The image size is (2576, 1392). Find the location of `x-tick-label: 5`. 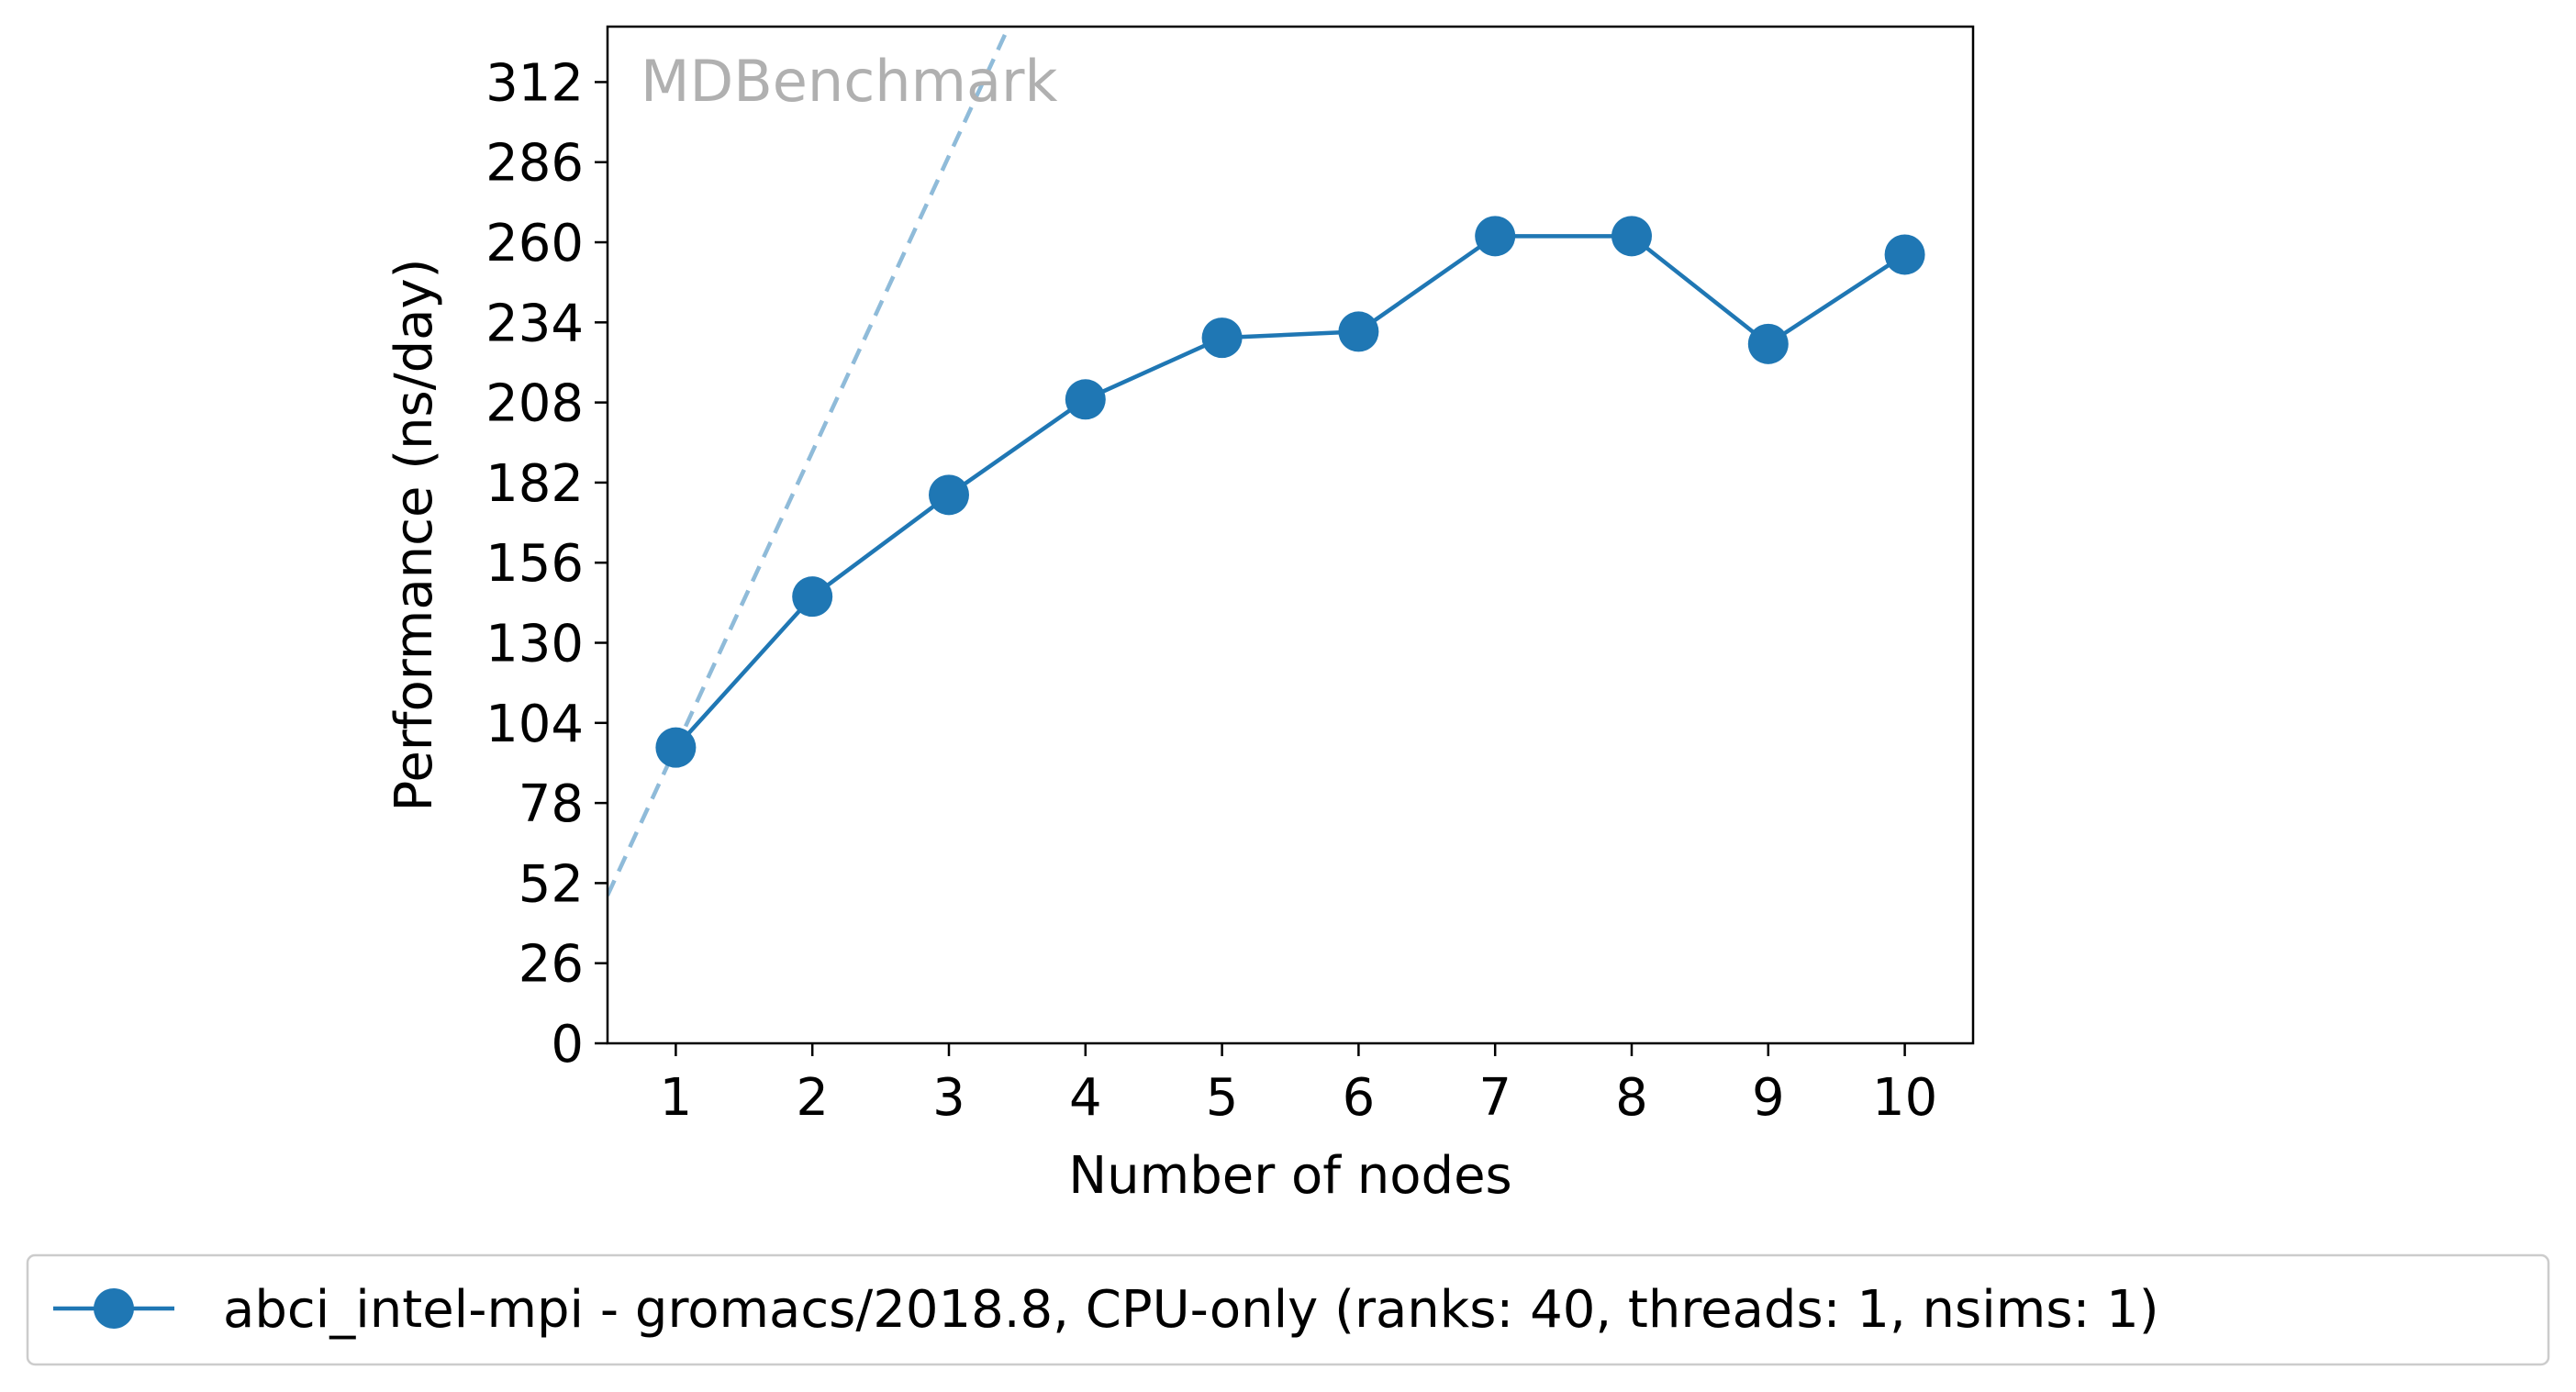

x-tick-label: 5 is located at coordinates (1222, 1098).